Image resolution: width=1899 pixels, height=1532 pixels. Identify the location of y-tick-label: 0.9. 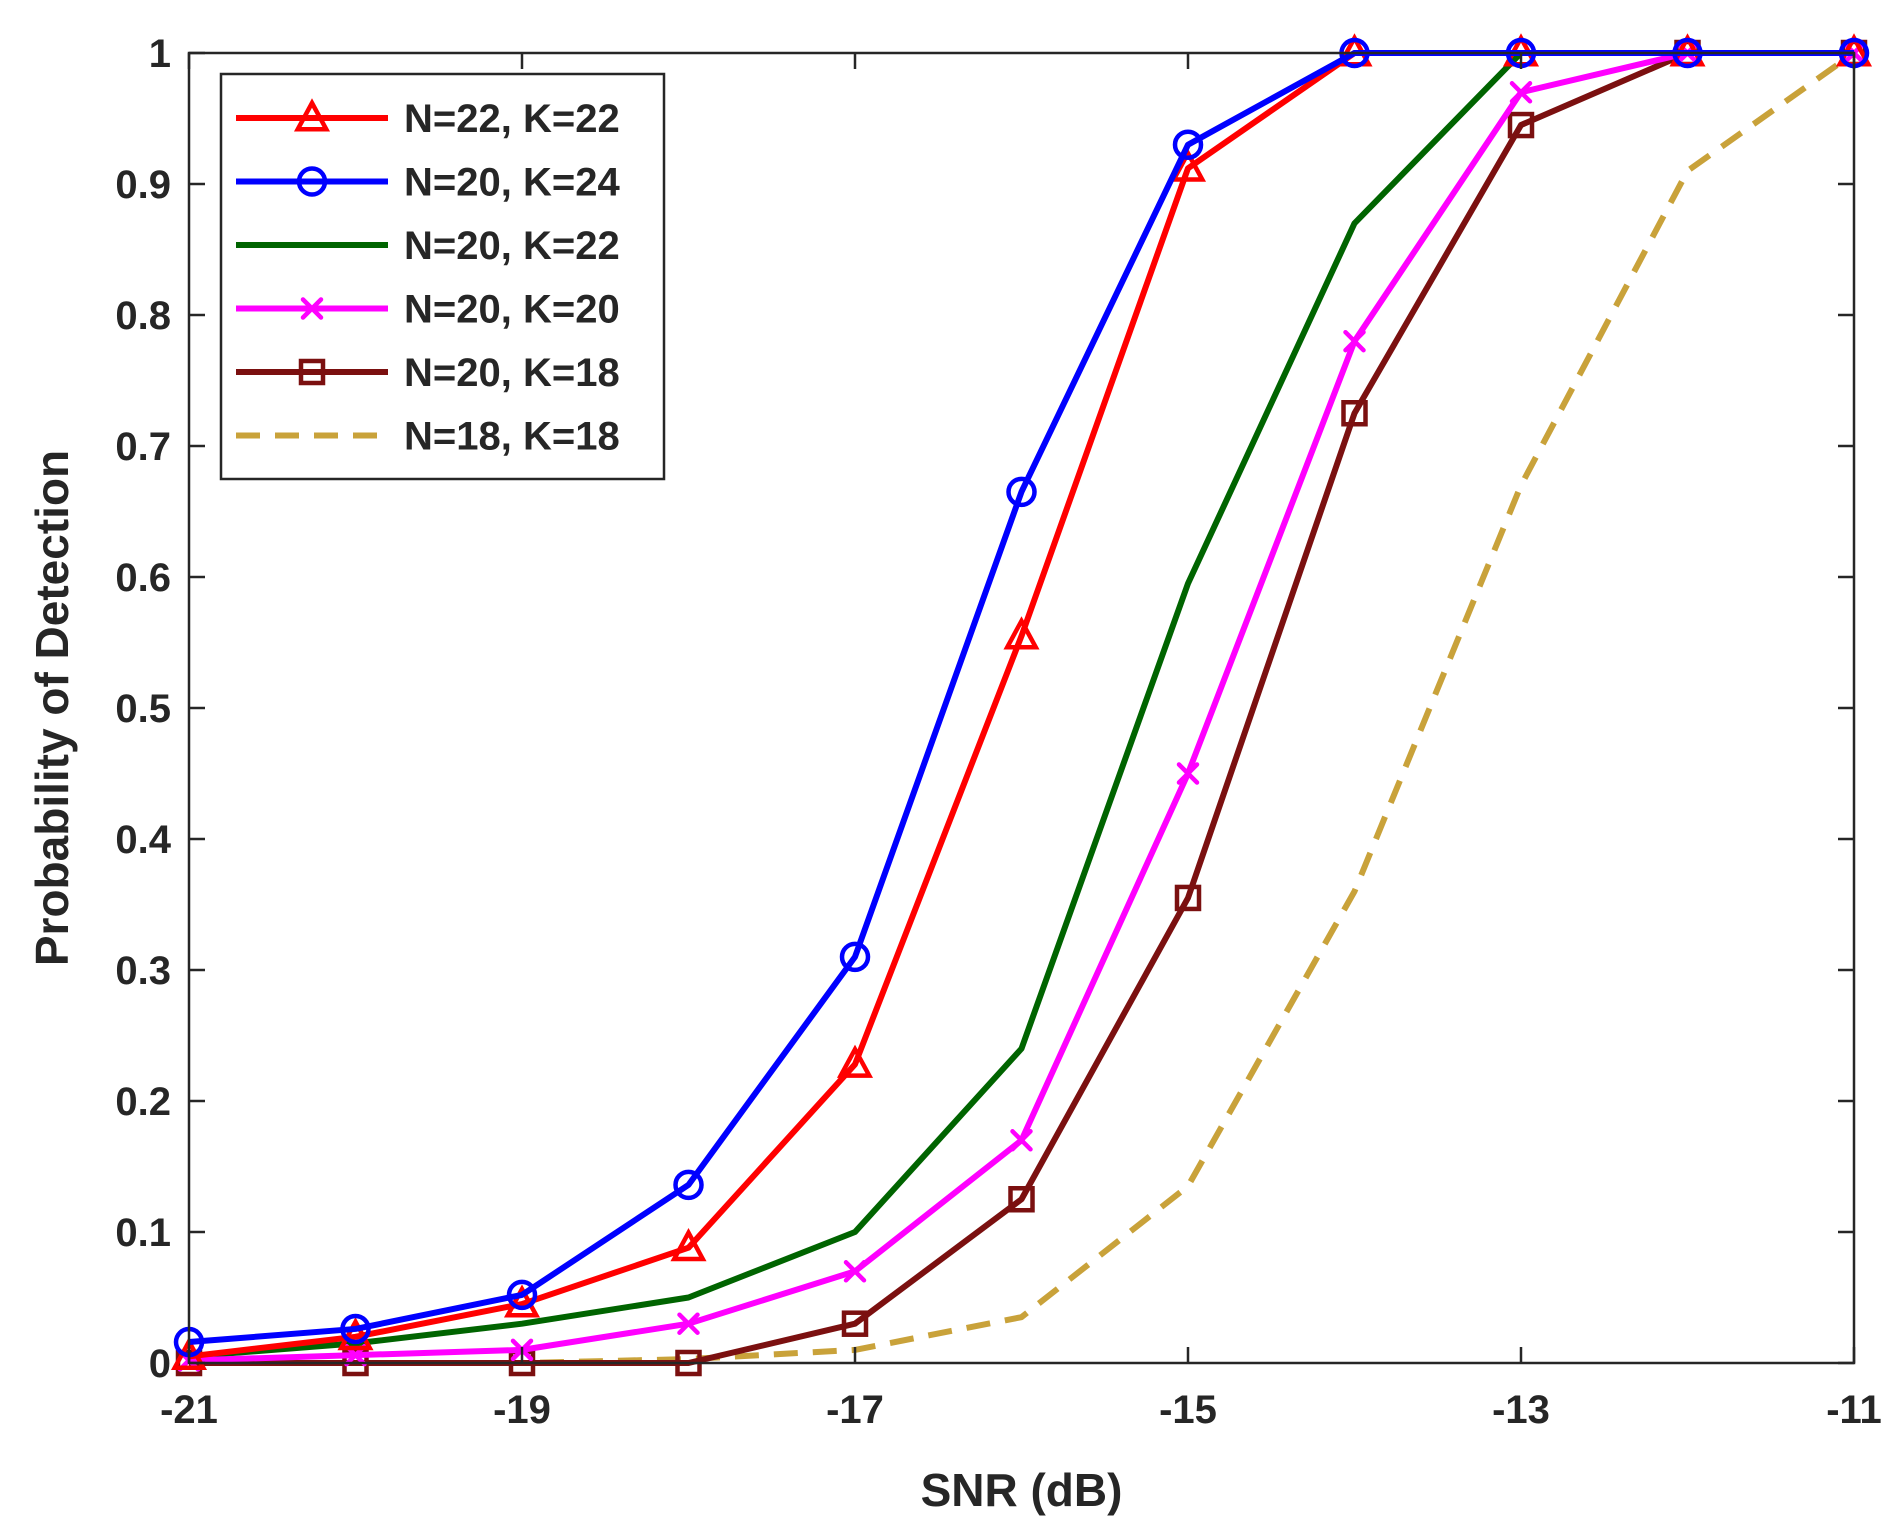
(143, 185).